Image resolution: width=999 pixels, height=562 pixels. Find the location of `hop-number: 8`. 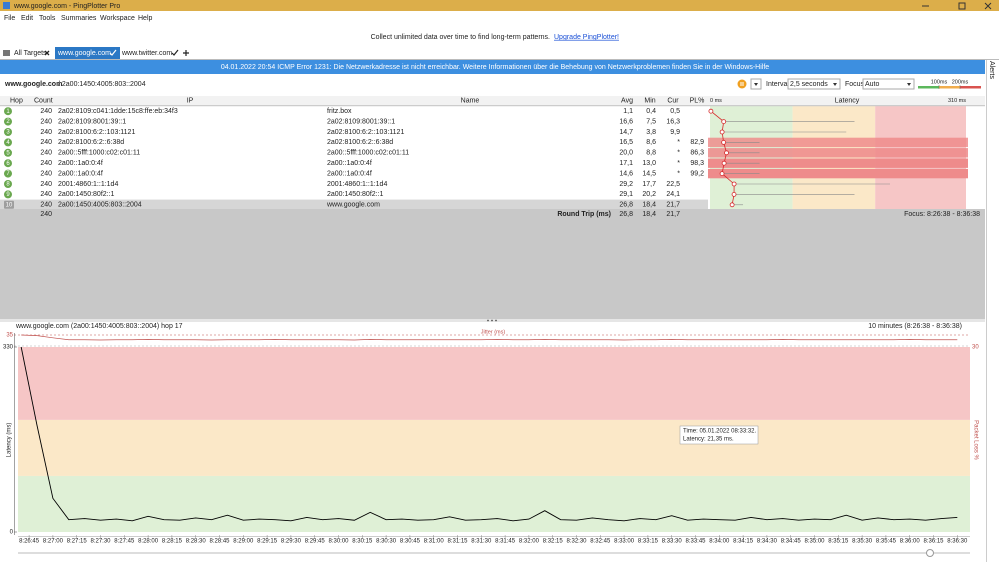

hop-number: 8 is located at coordinates (8, 185).